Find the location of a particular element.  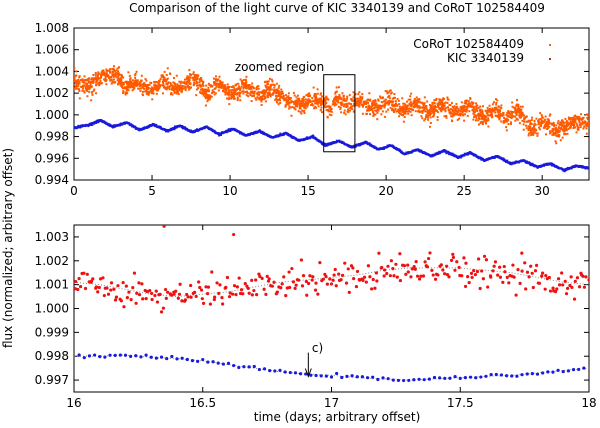

top-x-tick-label: 20 is located at coordinates (385, 191).